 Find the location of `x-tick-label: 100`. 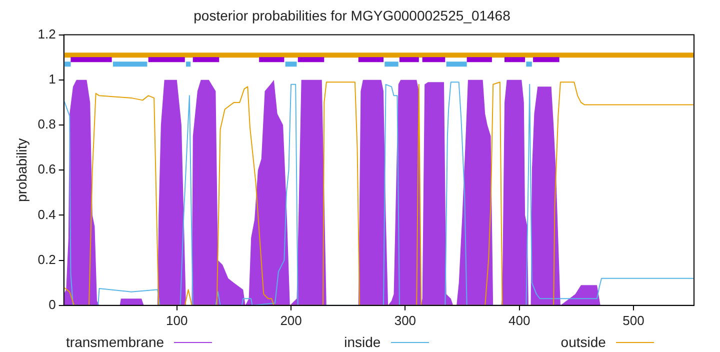

x-tick-label: 100 is located at coordinates (177, 320).